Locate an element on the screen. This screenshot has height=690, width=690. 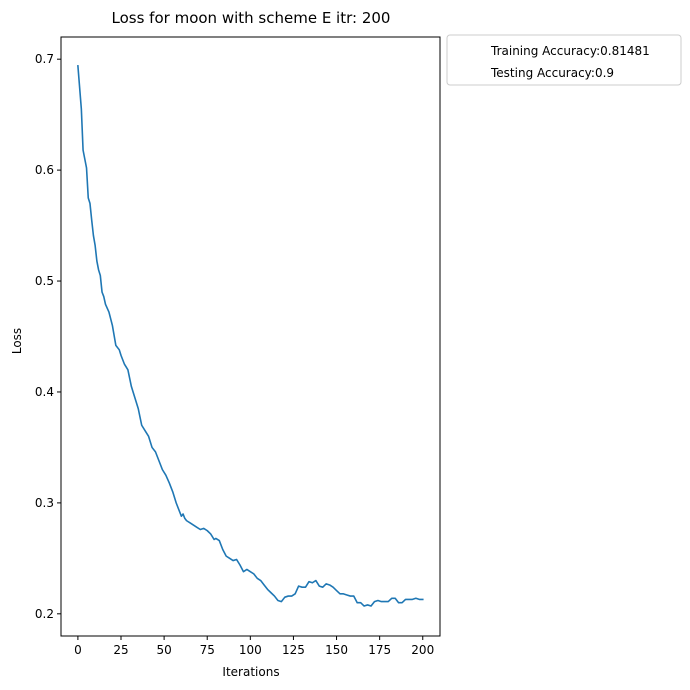
legend-entry-testing-accuracy: Testing Accuracy:0.9 is located at coordinates (552, 73).